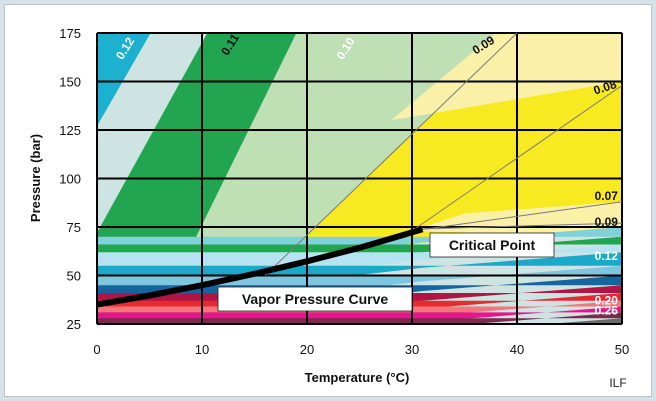 The height and width of the screenshot is (401, 656). Describe the element at coordinates (70, 130) in the screenshot. I see `y-tick-label-125: 125` at that location.